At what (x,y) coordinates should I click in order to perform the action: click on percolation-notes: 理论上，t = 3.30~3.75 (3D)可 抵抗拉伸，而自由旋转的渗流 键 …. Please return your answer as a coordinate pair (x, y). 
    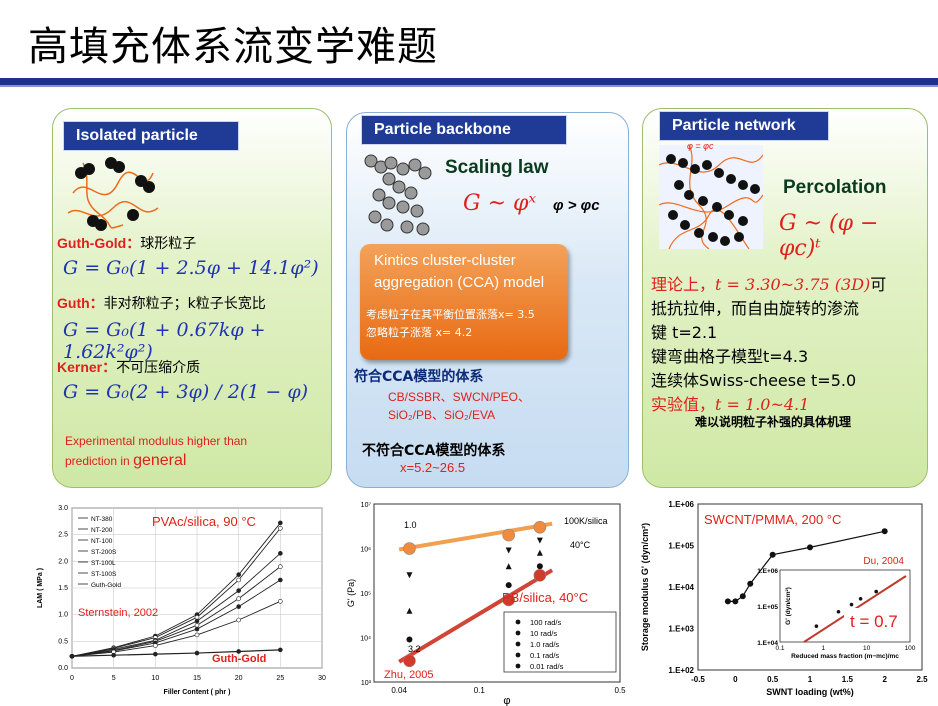
    Looking at the image, I should click on (769, 344).